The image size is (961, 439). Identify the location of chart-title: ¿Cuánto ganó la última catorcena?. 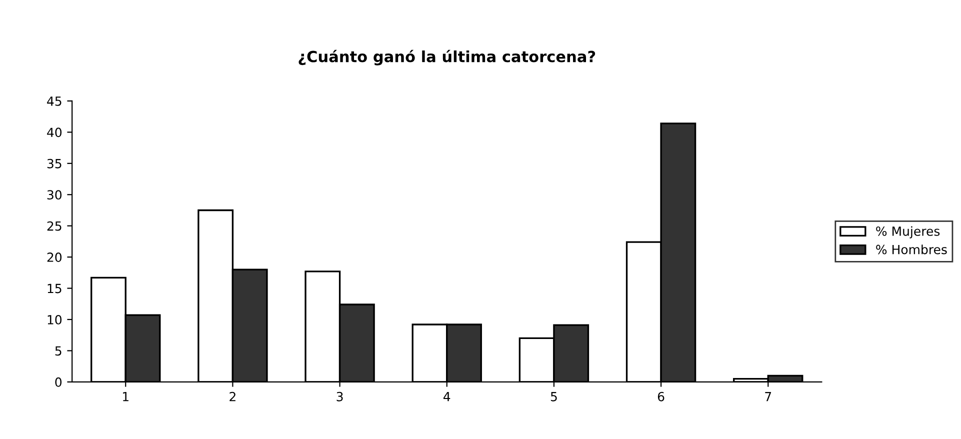
(447, 58).